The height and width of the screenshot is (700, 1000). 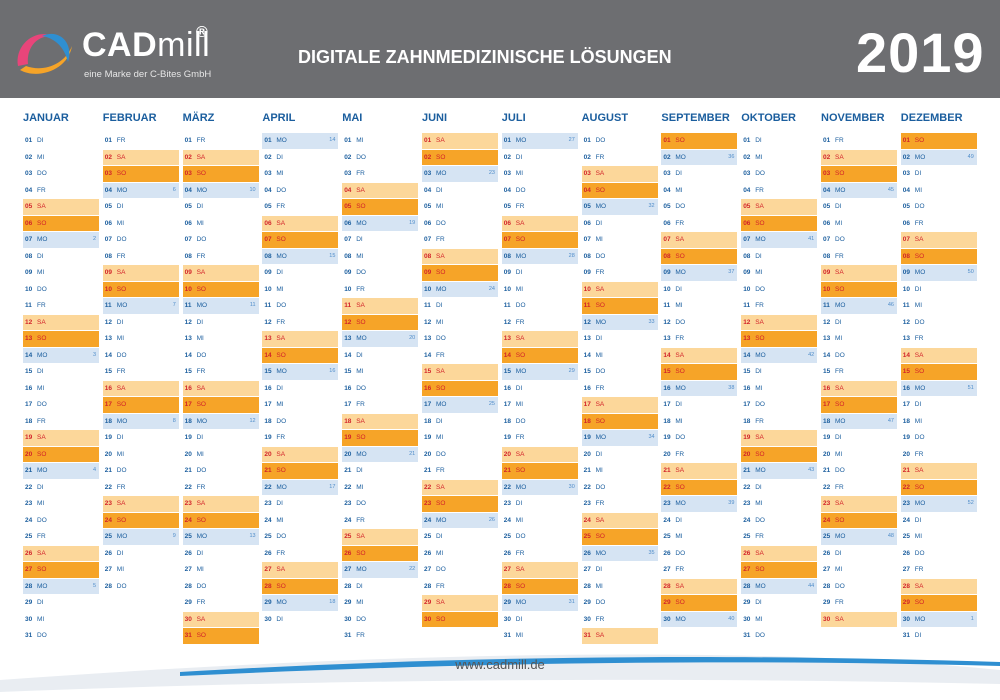 What do you see at coordinates (174, 305) in the screenshot?
I see `calendar-week-number: 7` at bounding box center [174, 305].